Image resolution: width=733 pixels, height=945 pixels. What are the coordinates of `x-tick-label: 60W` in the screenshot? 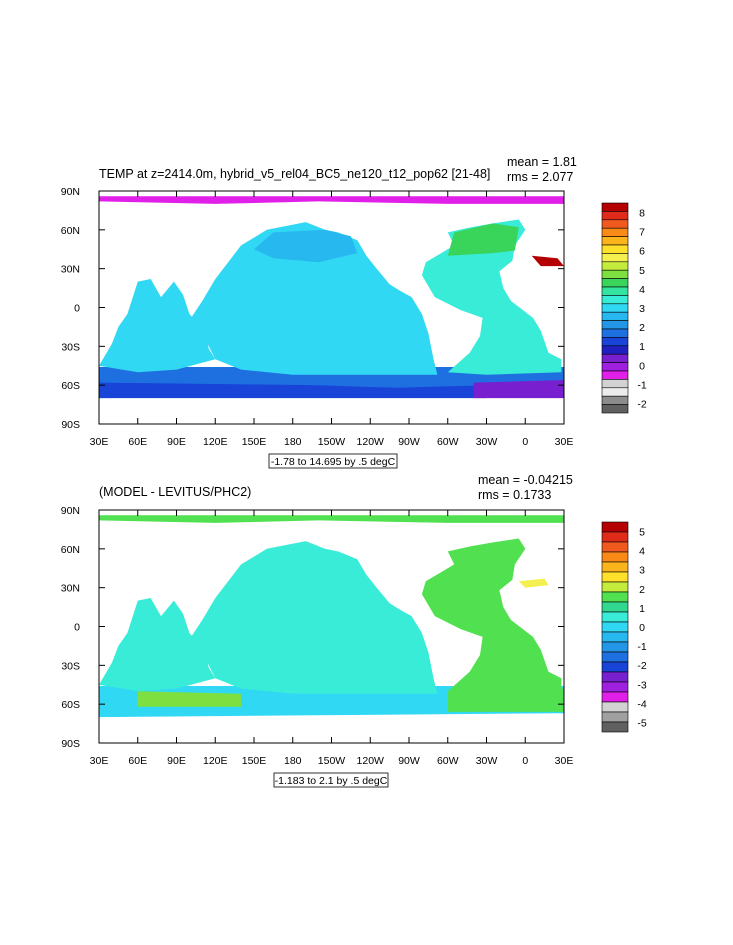 It's located at (448, 442).